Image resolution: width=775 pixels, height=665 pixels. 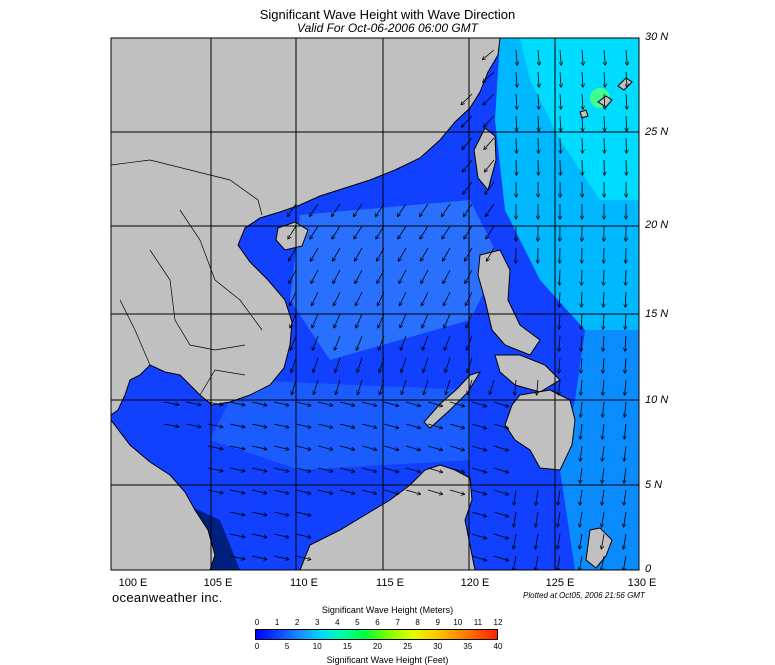 What do you see at coordinates (387, 660) in the screenshot?
I see `colorbar-title-feet: Significant Wave Height (Feet)` at bounding box center [387, 660].